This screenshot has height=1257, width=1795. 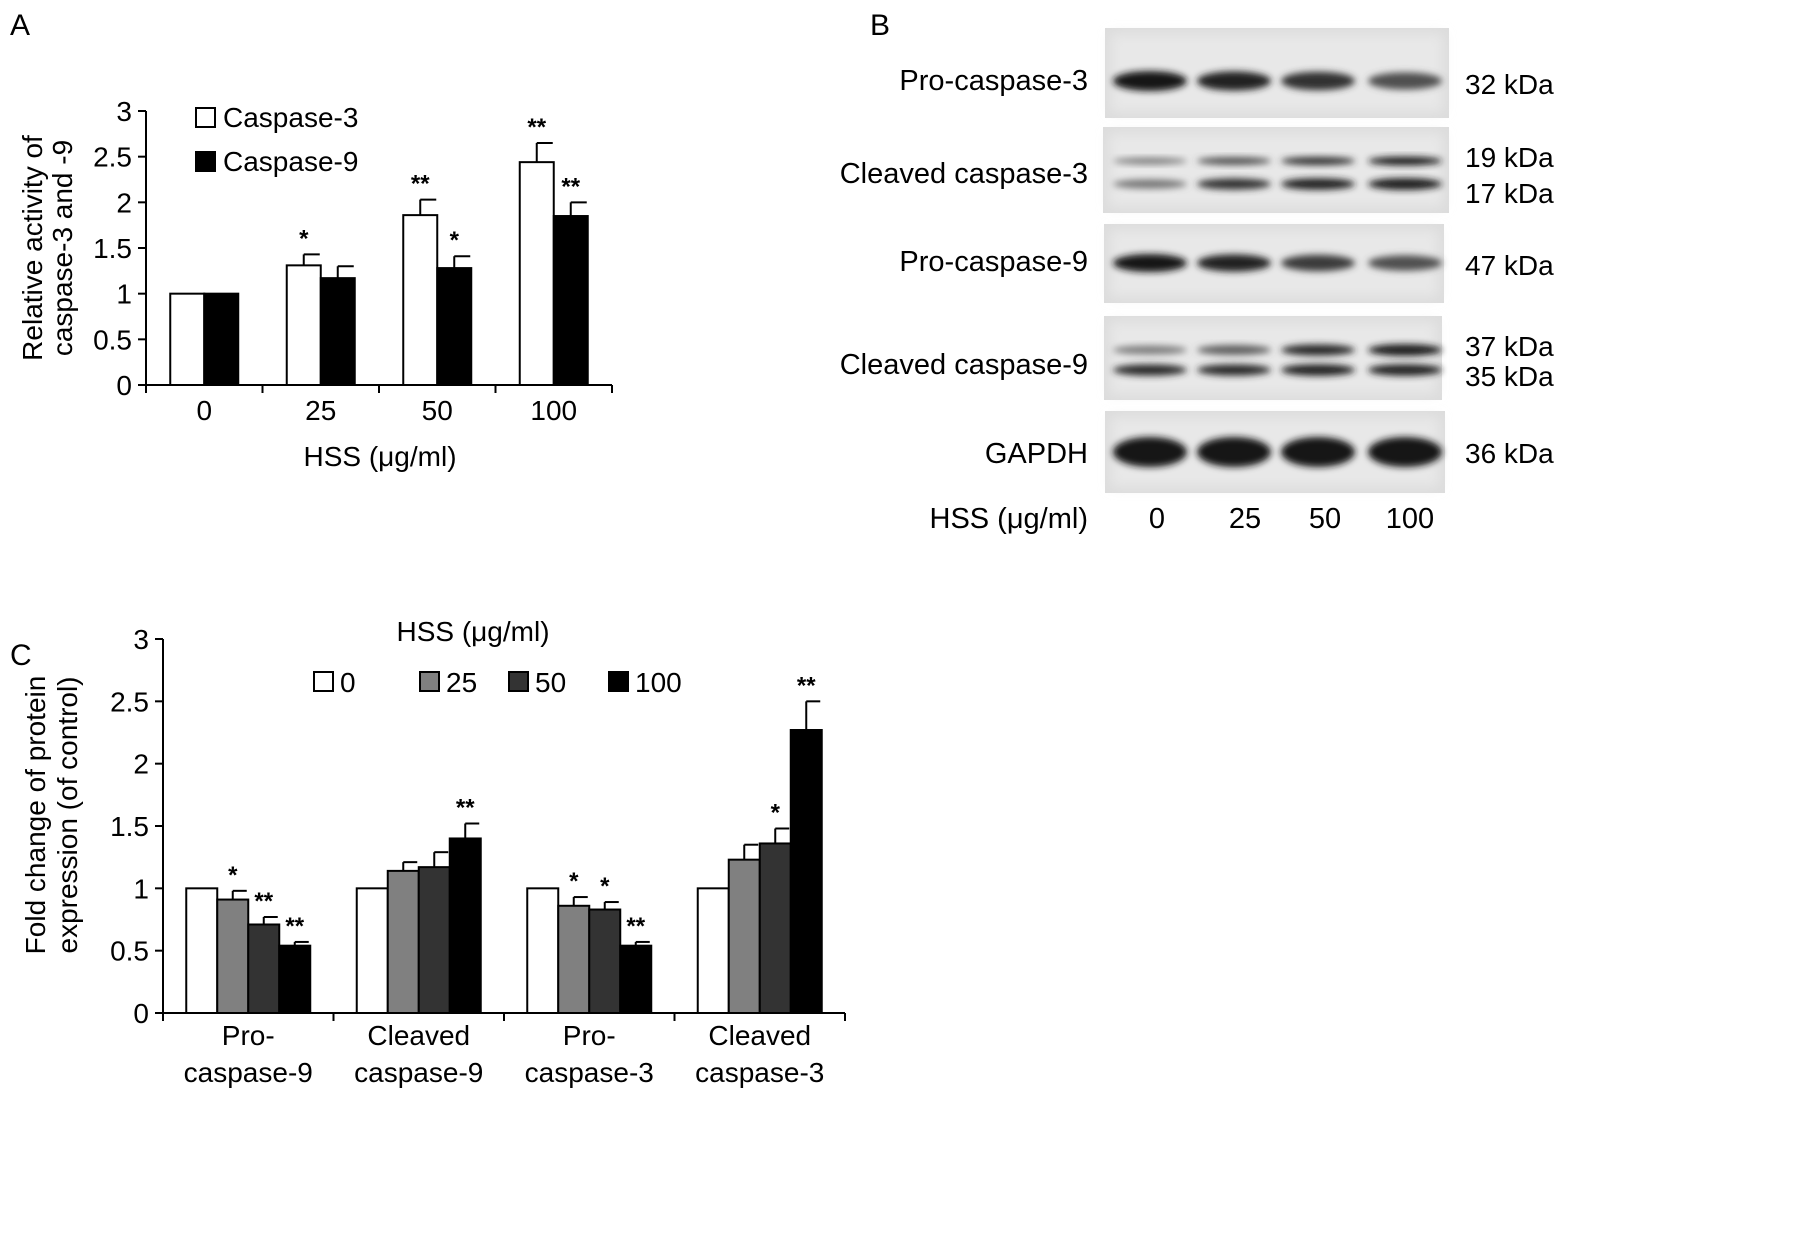 I want to click on bar-c-s1-c3, so click(x=744, y=936).